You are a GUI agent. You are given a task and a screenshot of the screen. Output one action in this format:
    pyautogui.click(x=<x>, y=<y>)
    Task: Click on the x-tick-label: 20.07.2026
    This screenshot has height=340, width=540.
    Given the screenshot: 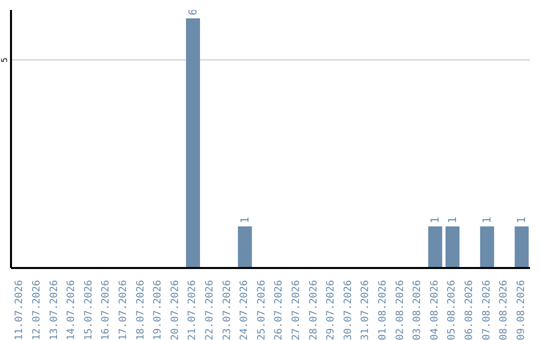 What is the action you would take?
    pyautogui.click(x=175, y=310)
    